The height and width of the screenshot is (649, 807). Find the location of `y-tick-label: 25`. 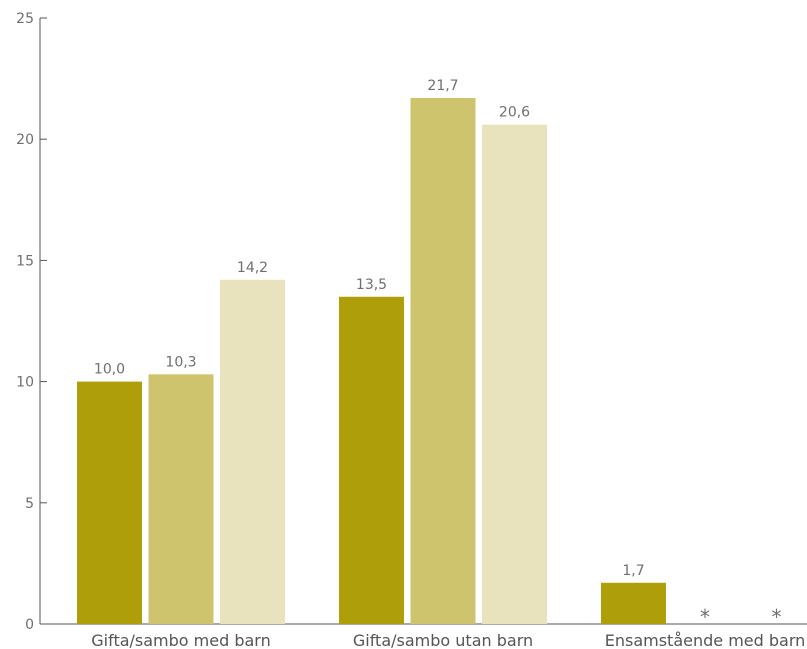

y-tick-label: 25 is located at coordinates (25, 19).